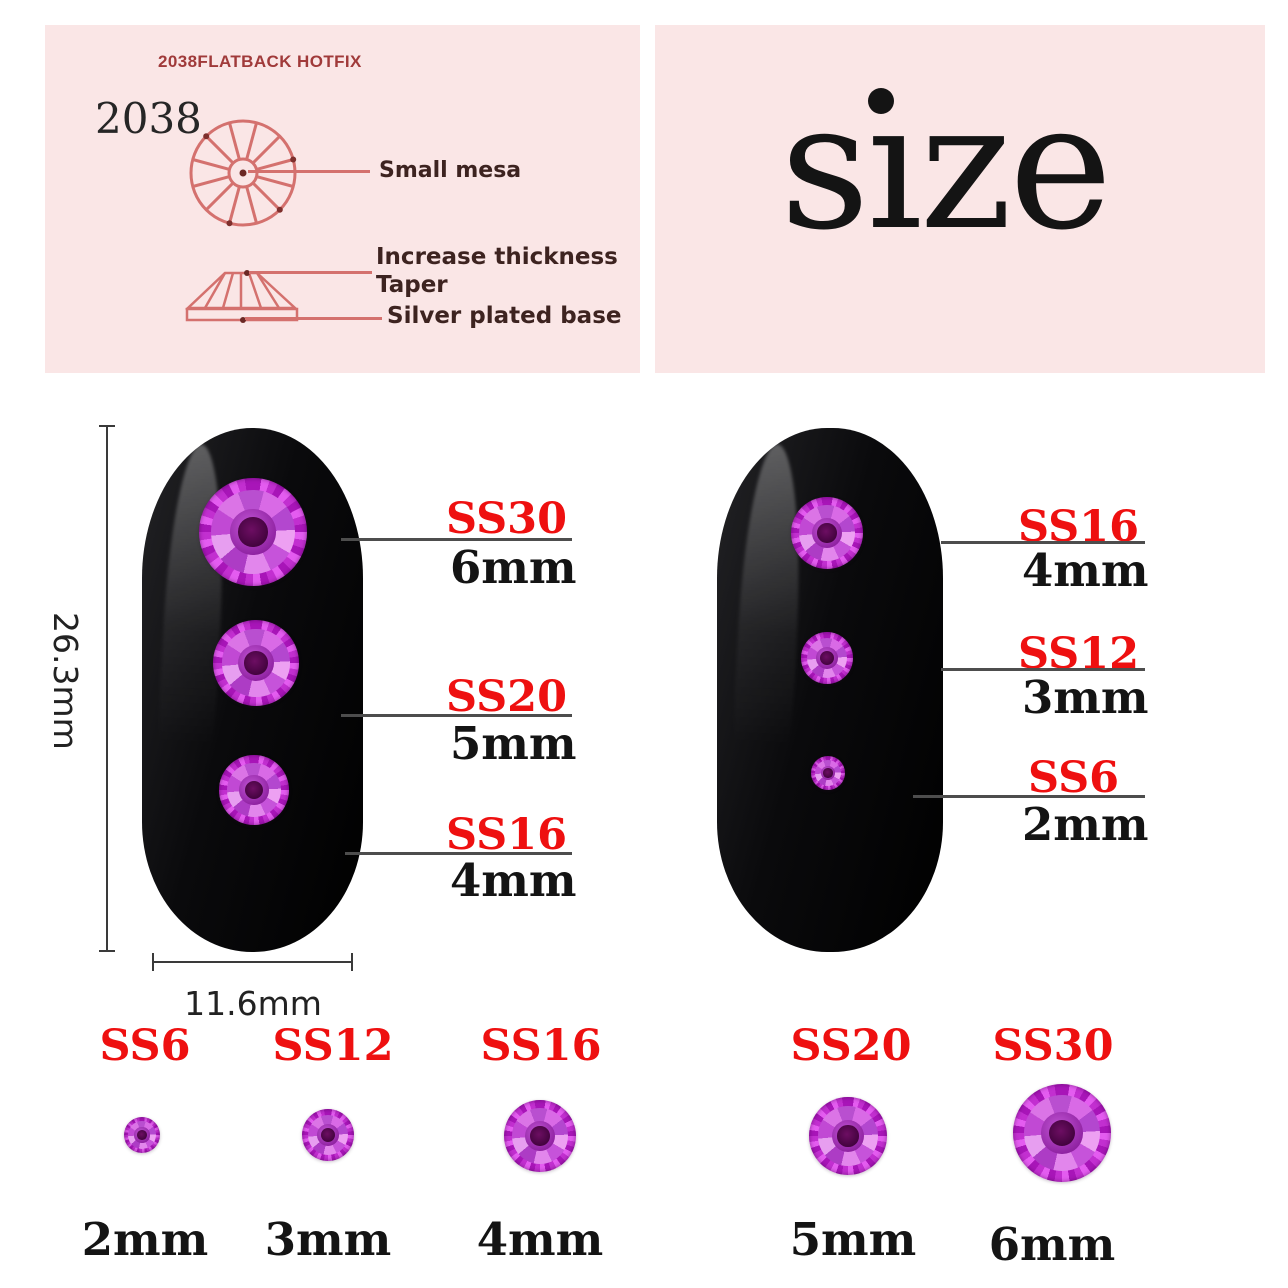  Describe the element at coordinates (253, 1003) in the screenshot. I see `nail-width-value: 11.6mm` at that location.